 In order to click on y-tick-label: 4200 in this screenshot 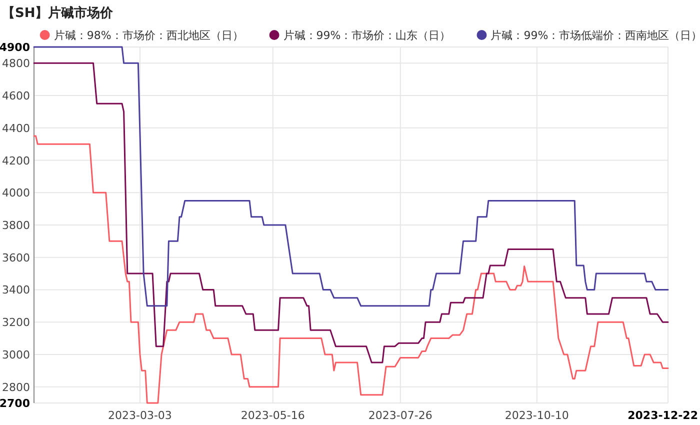, I will do `click(16, 161)`.